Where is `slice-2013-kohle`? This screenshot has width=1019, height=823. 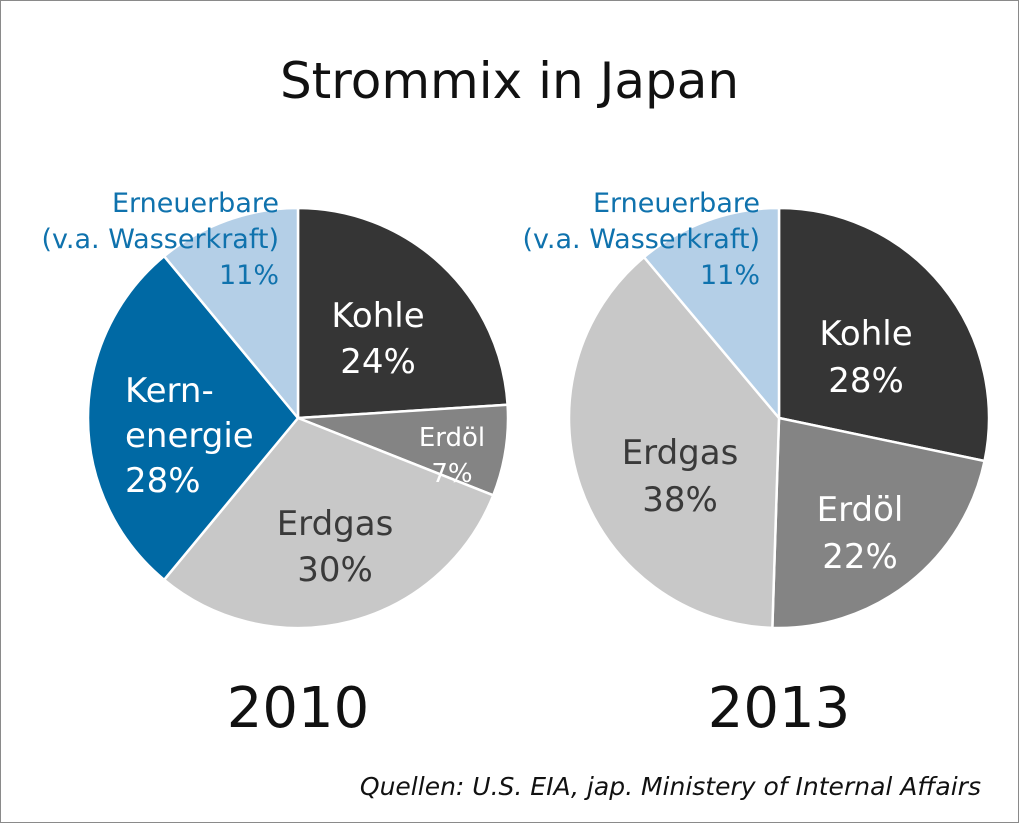
slice-2013-kohle is located at coordinates (884, 334).